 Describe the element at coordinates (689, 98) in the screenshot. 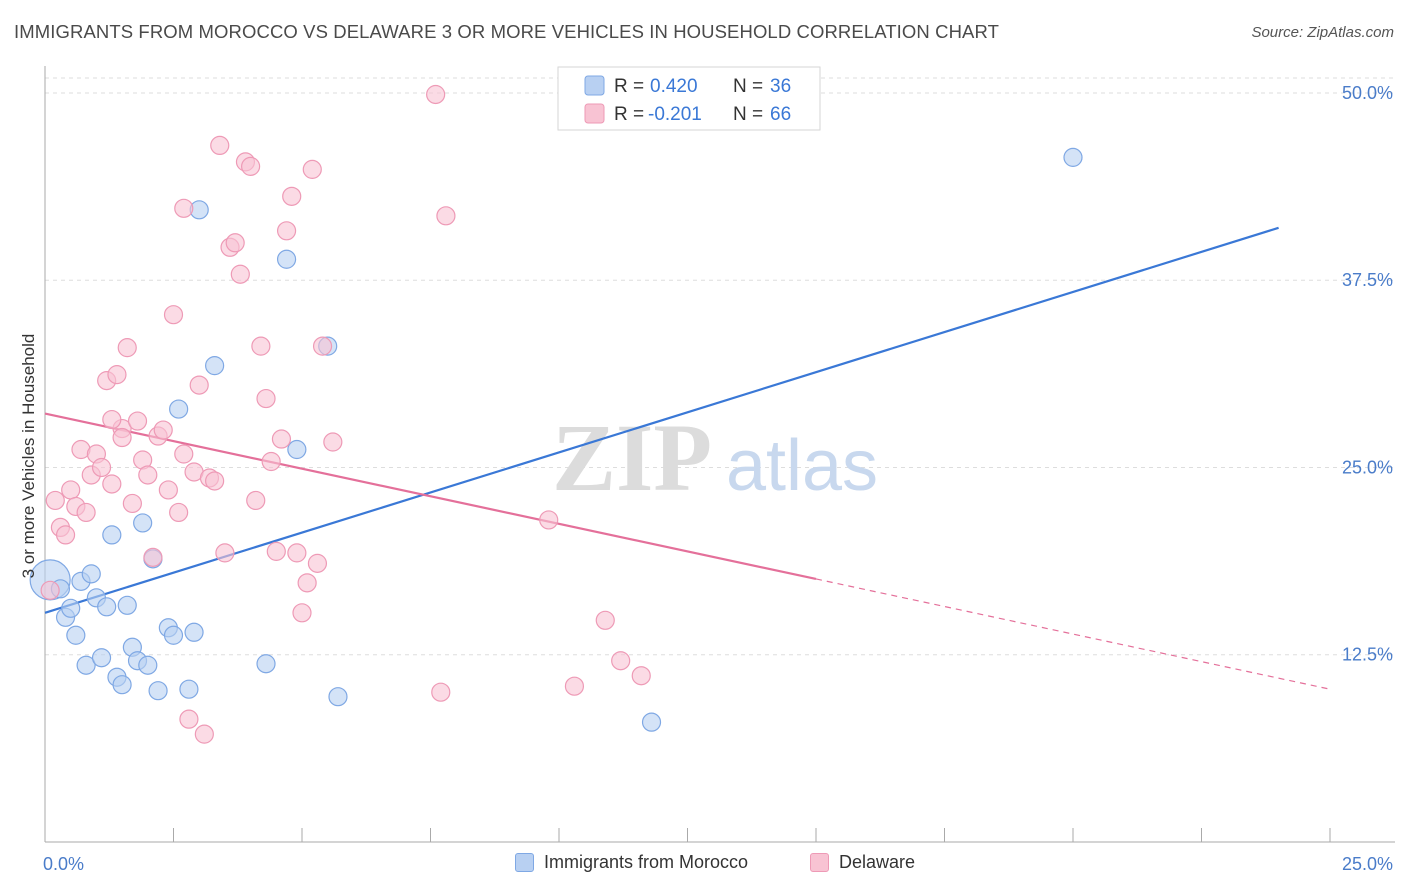

I see `correlation-legend: R = 0.420 N = 36 R = -0.201 N = 66` at that location.